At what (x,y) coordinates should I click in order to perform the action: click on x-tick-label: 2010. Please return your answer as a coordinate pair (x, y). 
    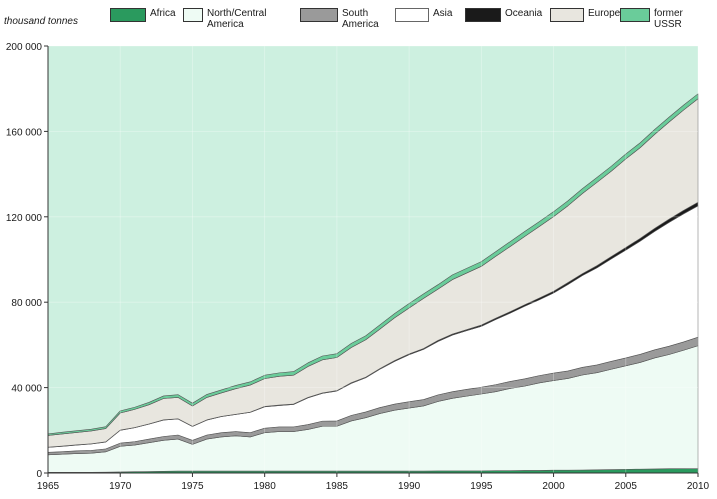
    Looking at the image, I should click on (698, 486).